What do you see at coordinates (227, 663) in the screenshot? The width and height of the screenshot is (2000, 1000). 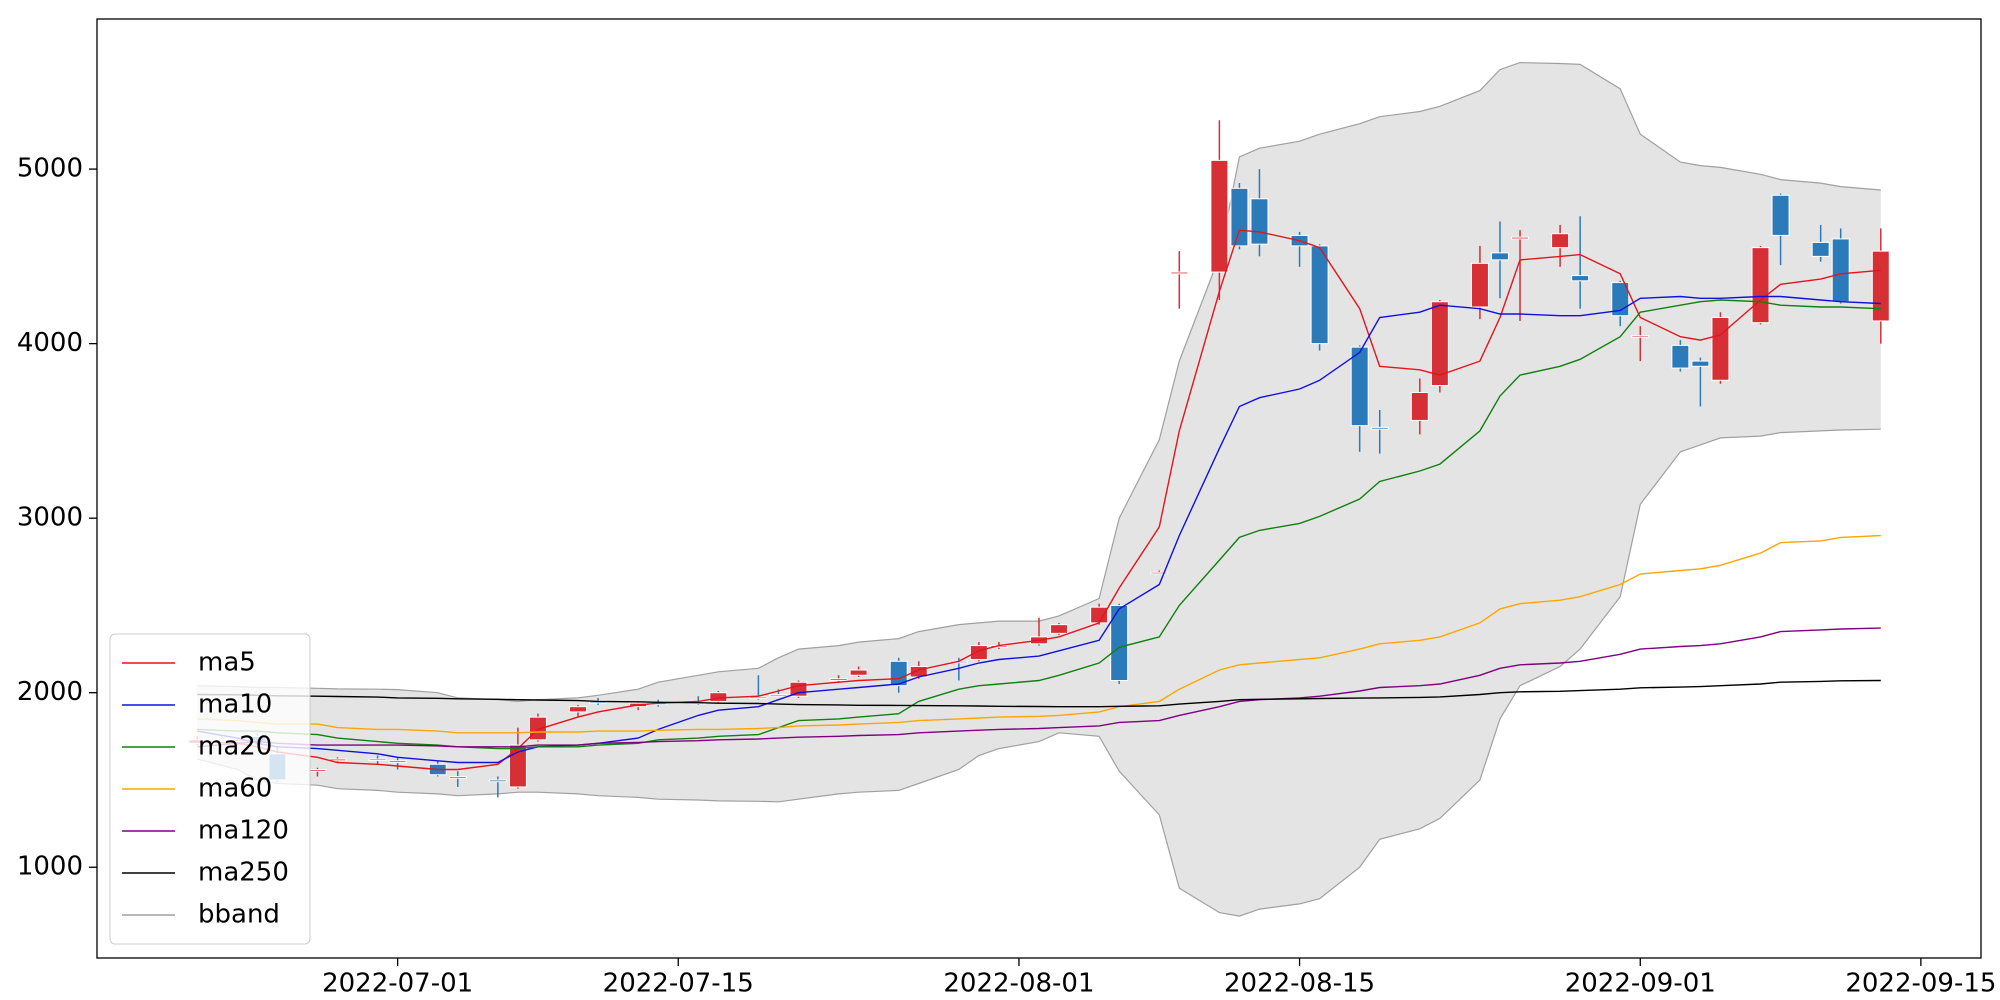 I see `legend-label: ma5` at bounding box center [227, 663].